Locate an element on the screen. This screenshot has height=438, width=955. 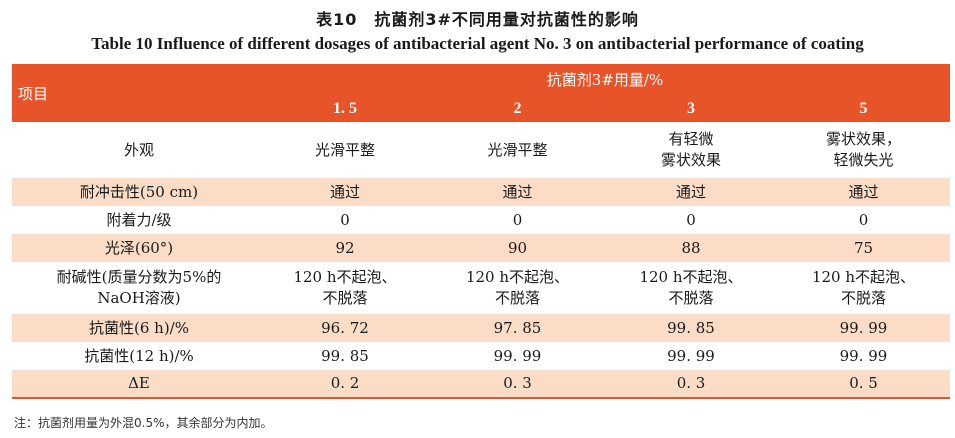
header-column: 1. 5 is located at coordinates (345, 108).